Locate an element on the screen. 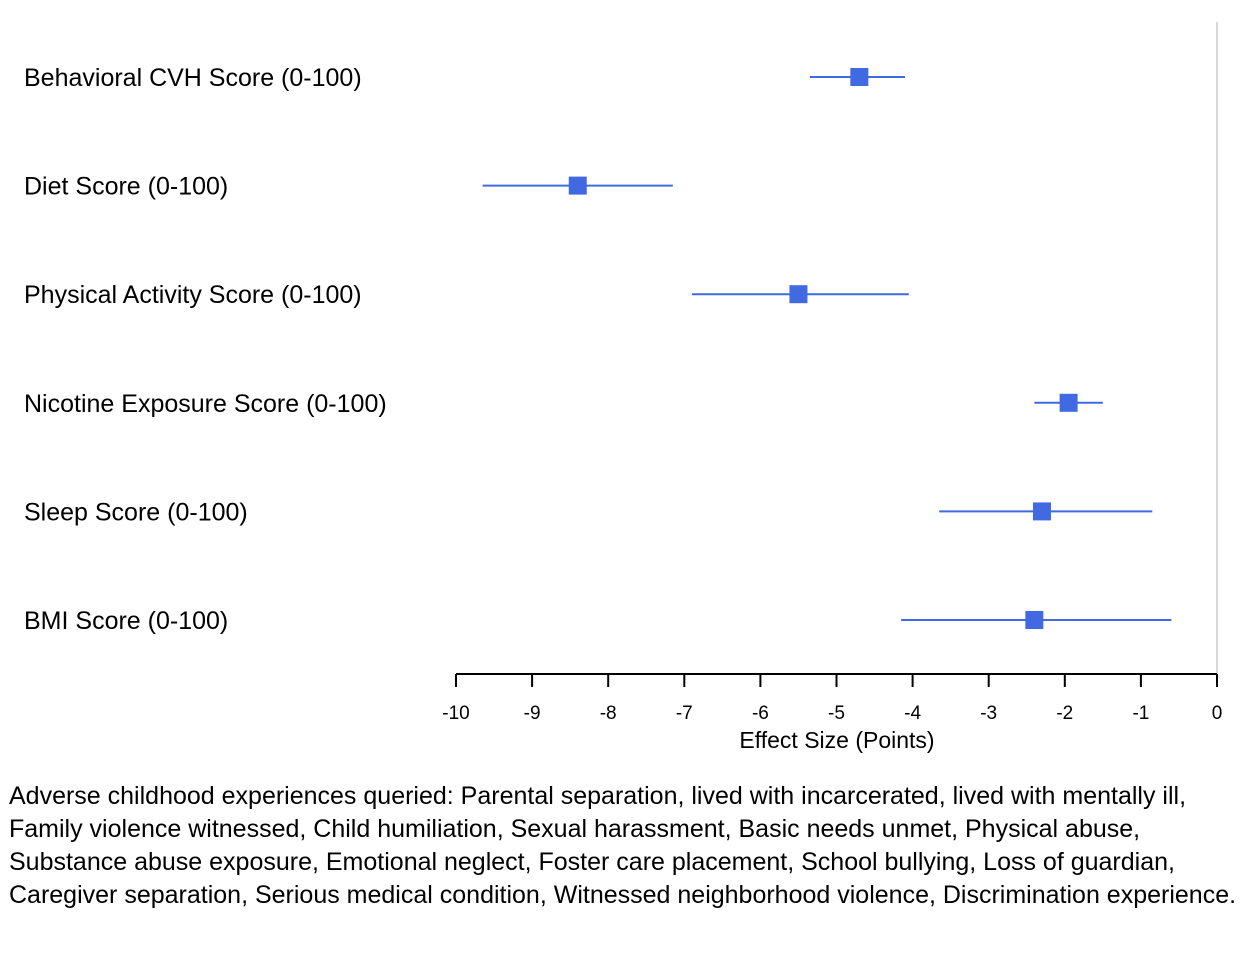  x-axis-title: Effect Size (Points) is located at coordinates (836, 740).